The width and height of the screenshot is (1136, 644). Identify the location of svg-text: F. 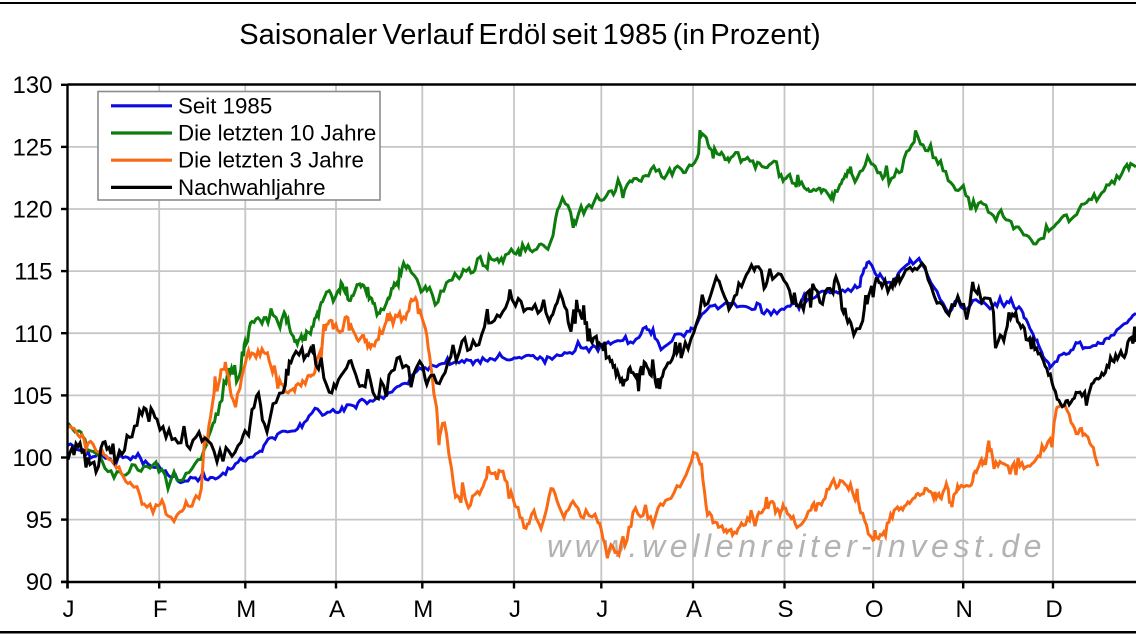
(160, 609).